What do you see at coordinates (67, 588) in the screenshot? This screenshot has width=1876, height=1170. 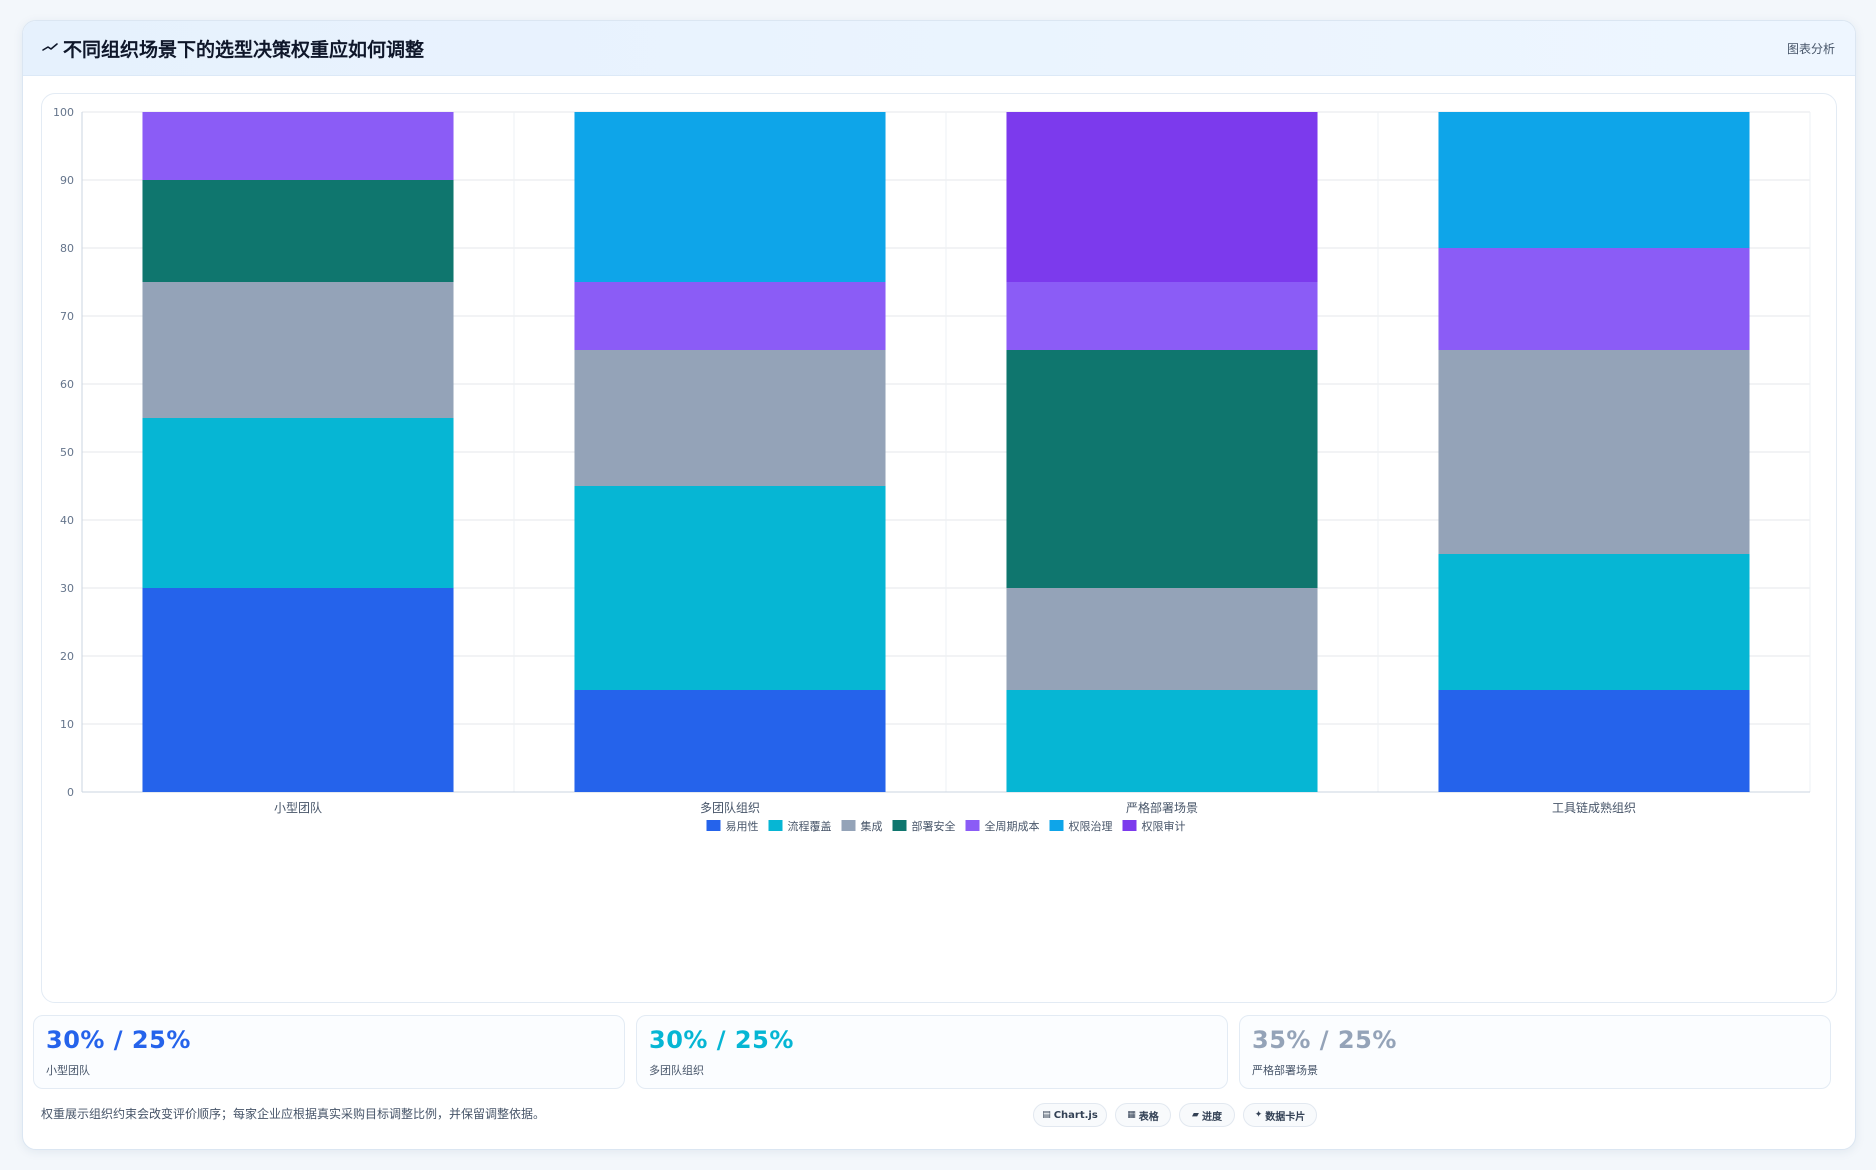 I see `y-tick-label: 30` at bounding box center [67, 588].